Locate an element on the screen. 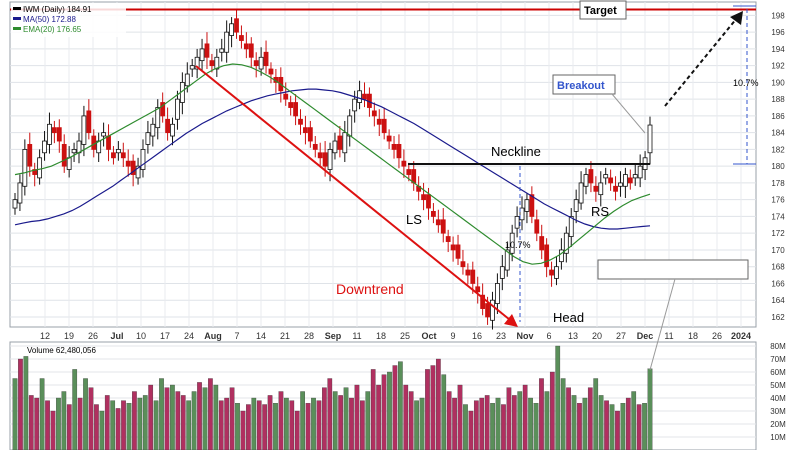  y-tick-label: 184 is located at coordinates (778, 133).